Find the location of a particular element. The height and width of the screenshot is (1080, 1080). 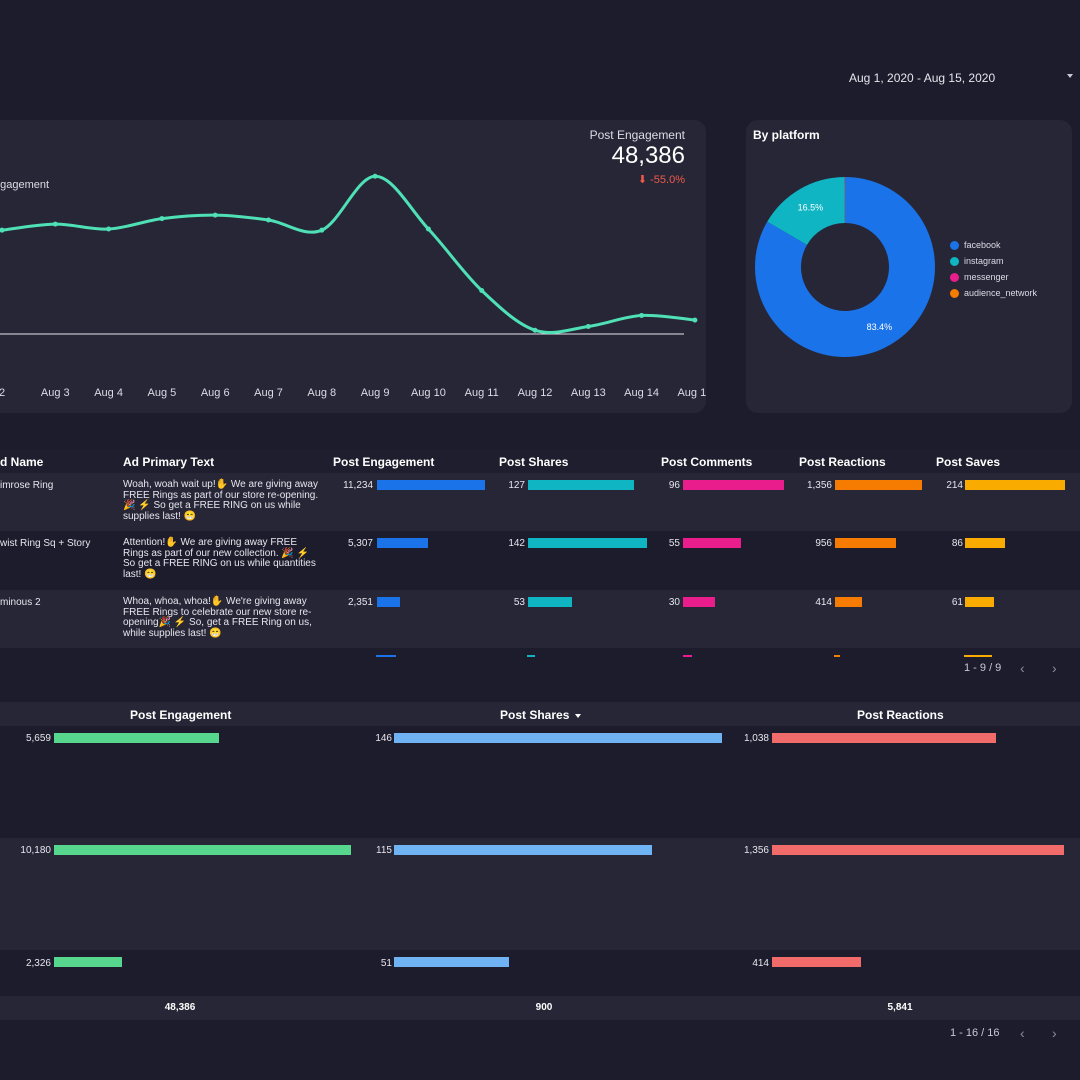

col-post-comments: Post Comments is located at coordinates (707, 462).